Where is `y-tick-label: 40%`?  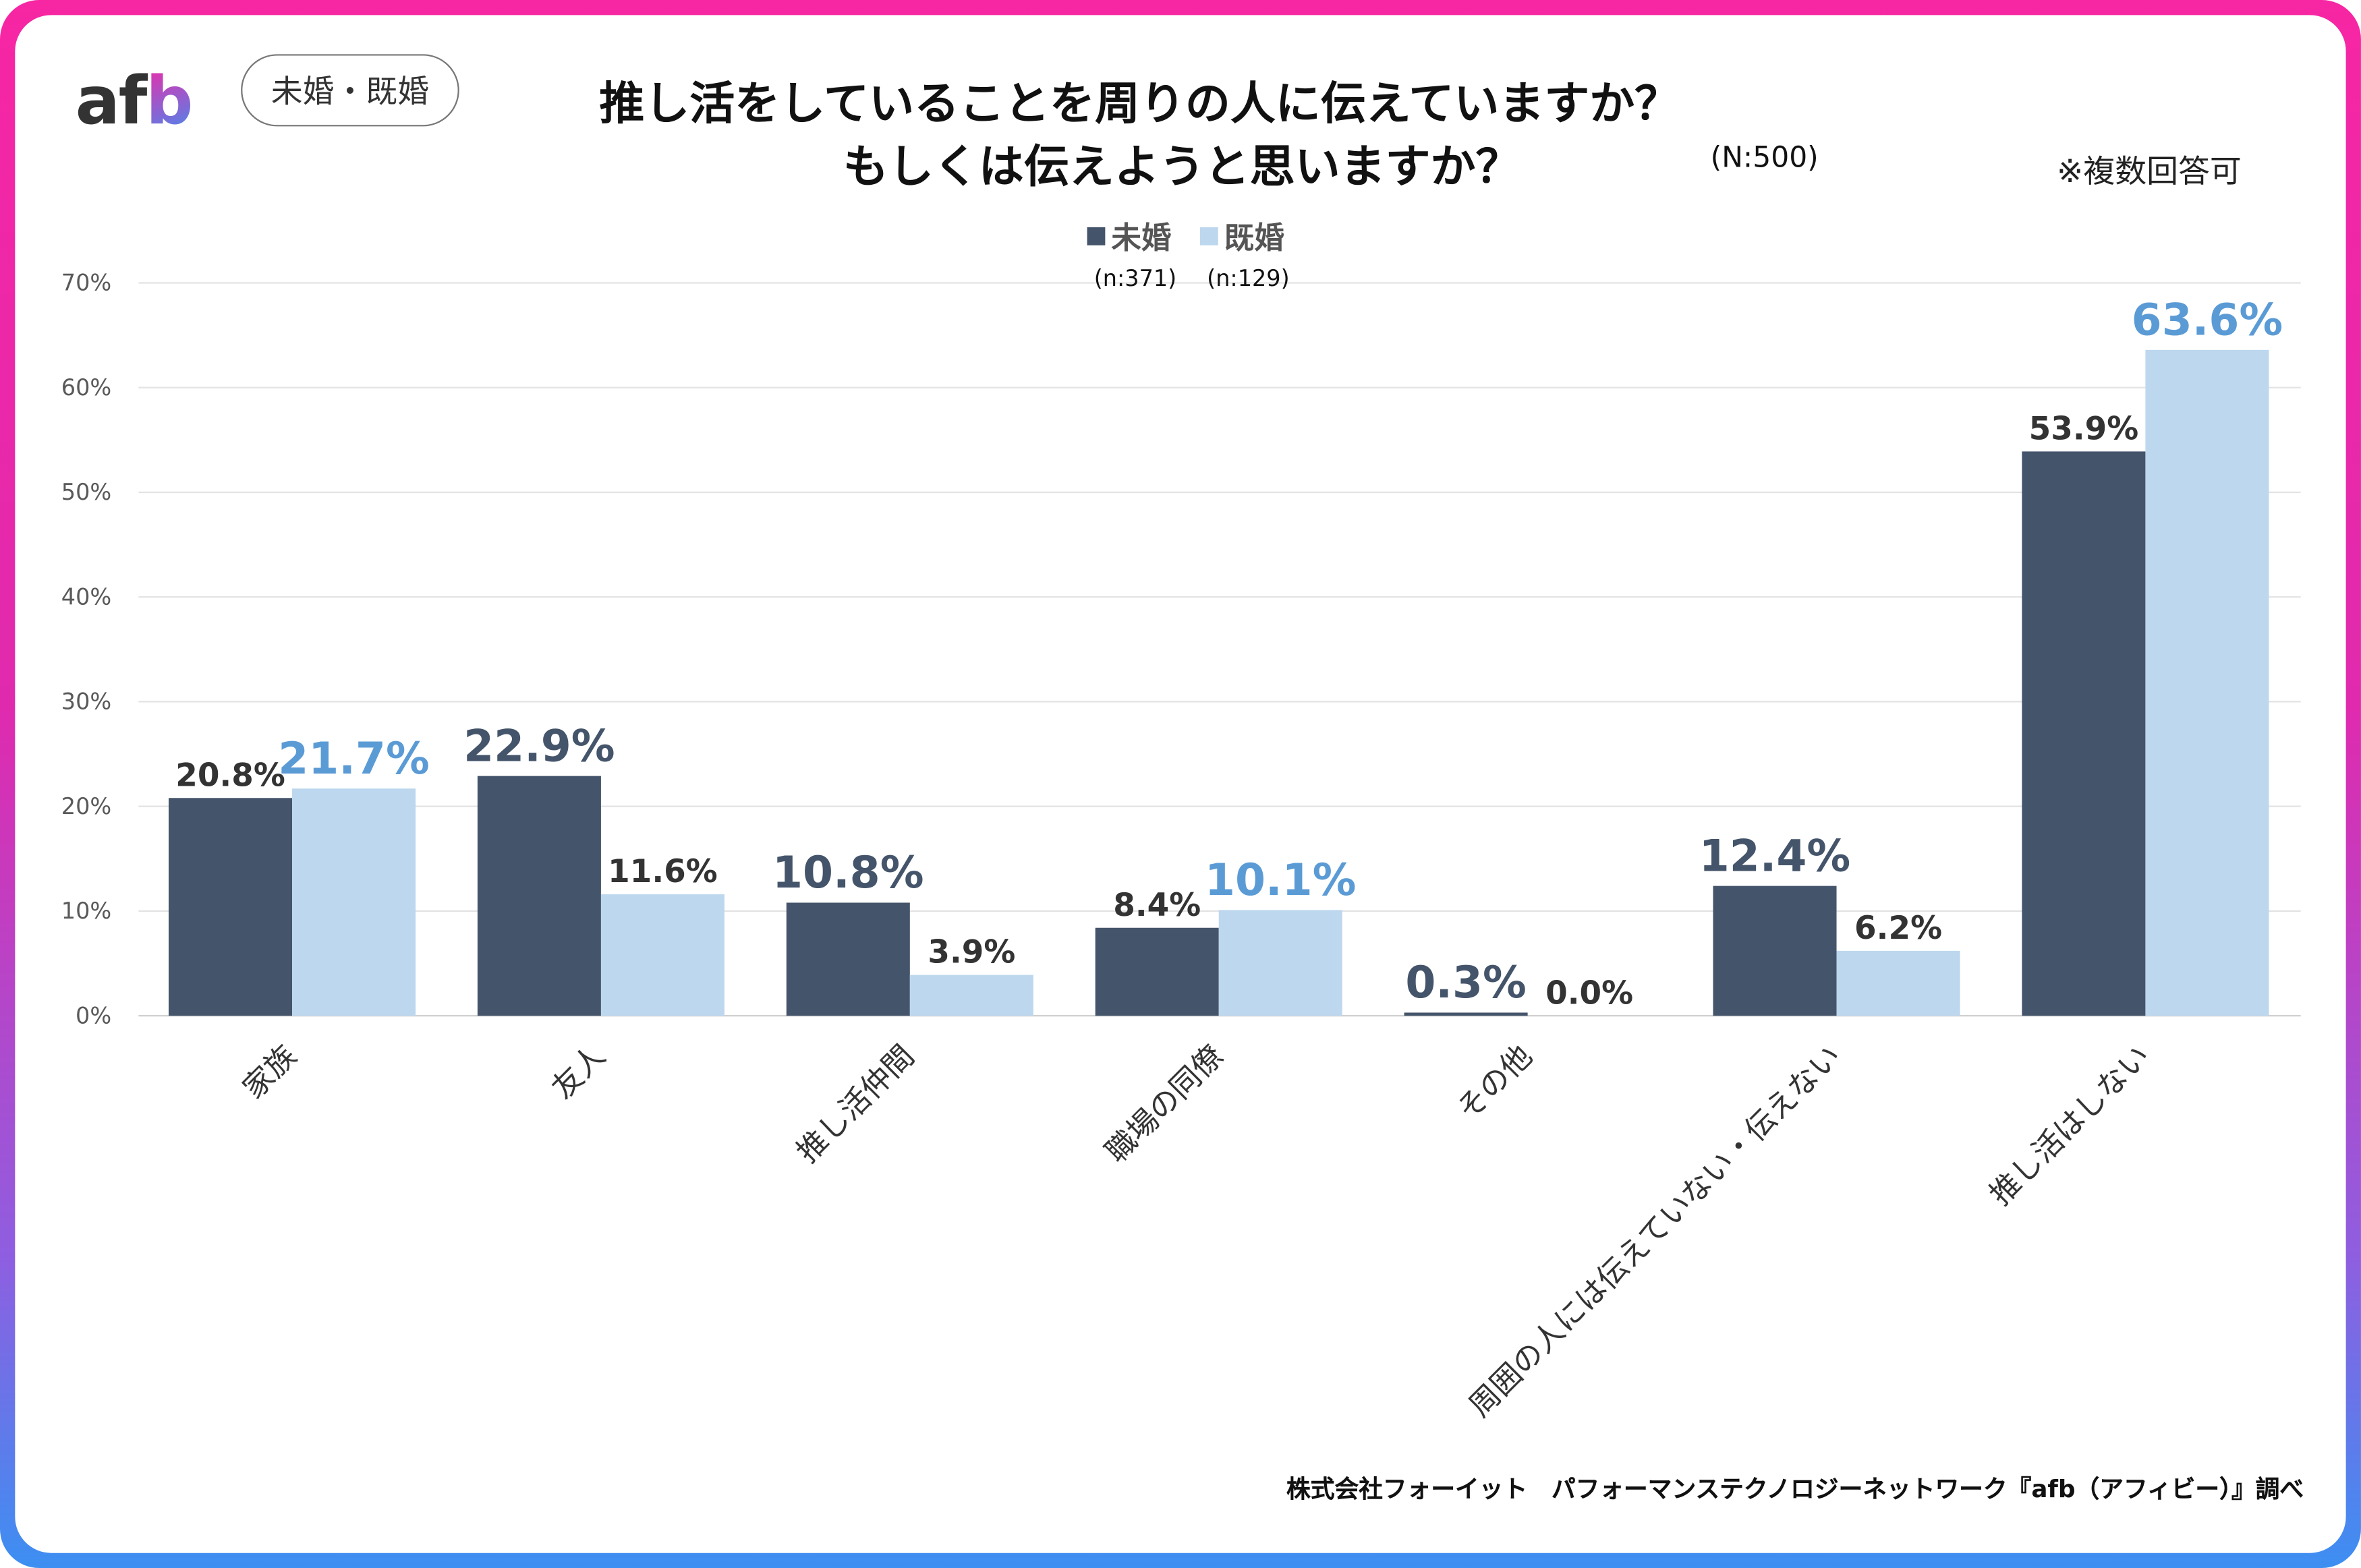 y-tick-label: 40% is located at coordinates (86, 596).